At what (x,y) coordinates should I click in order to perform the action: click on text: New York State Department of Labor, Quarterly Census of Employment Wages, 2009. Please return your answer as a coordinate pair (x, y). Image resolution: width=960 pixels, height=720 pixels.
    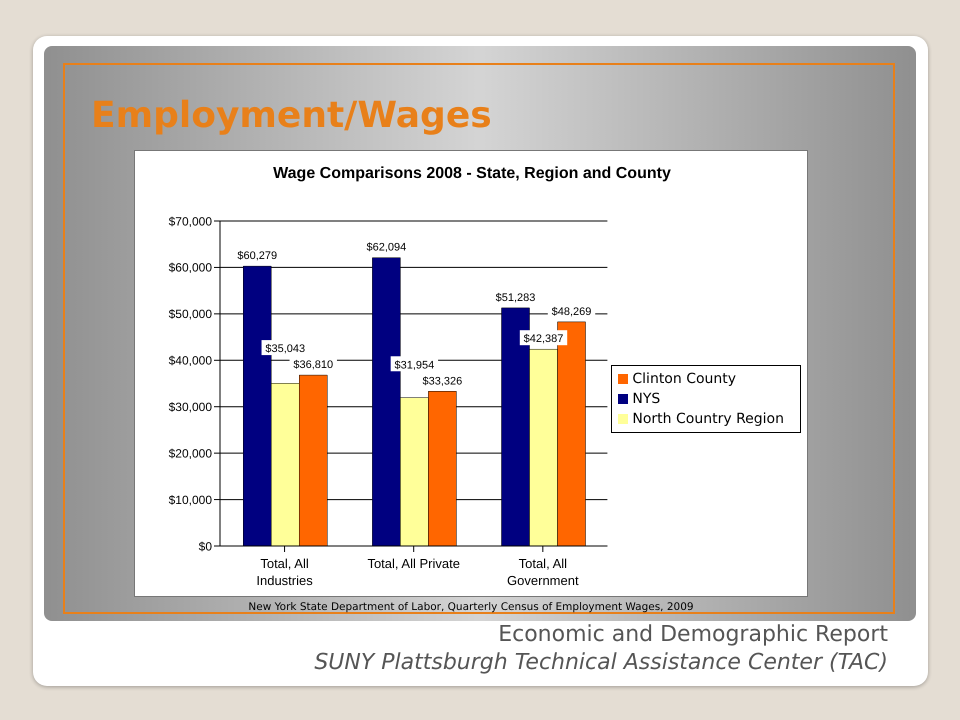
    Looking at the image, I should click on (471, 607).